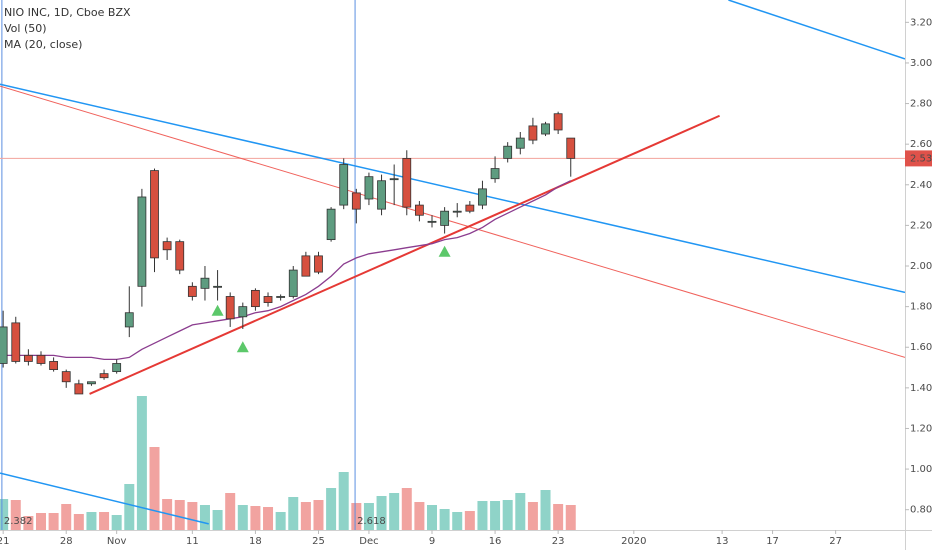 The image size is (932, 550). I want to click on x-tick-label: 21, so click(5, 541).